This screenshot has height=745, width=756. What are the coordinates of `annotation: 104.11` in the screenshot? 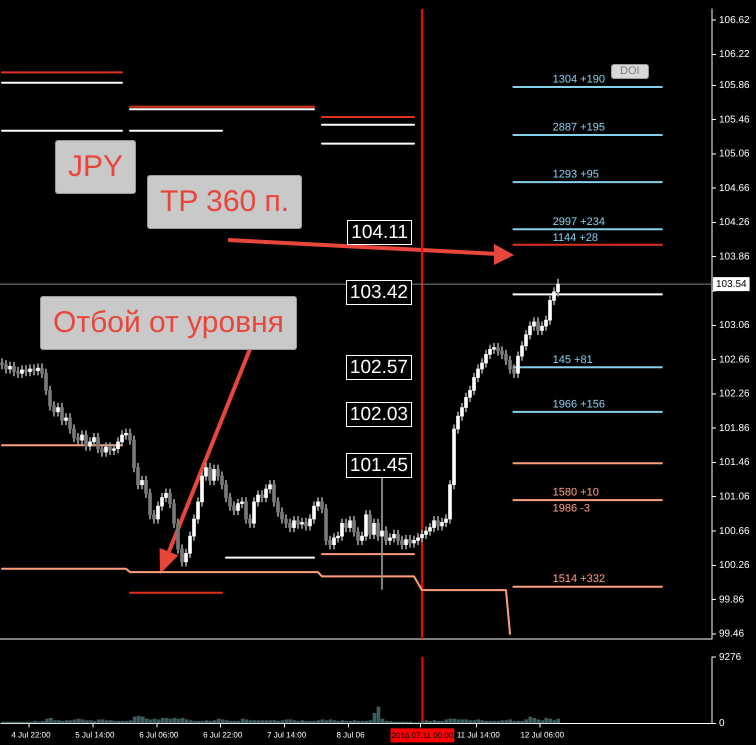 It's located at (379, 232).